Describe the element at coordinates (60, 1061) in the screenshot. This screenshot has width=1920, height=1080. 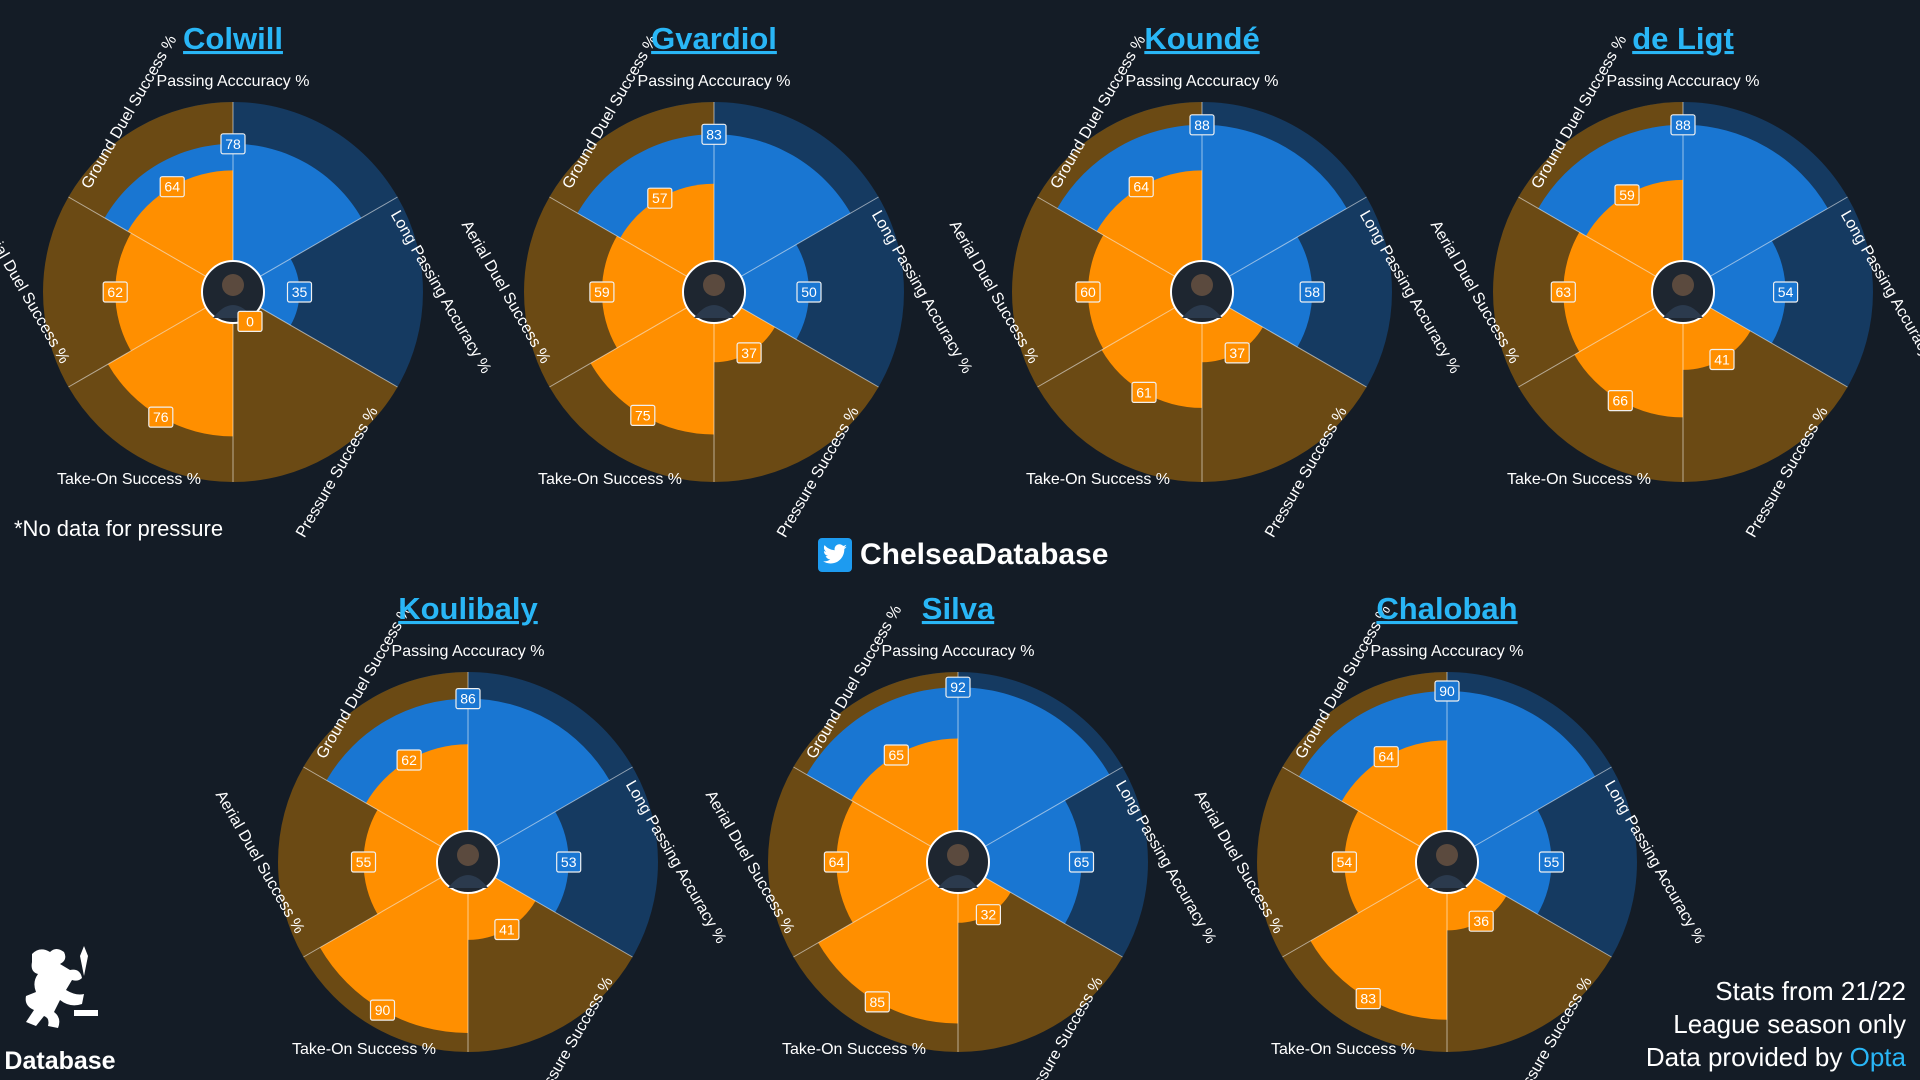
I see `logo-label: Database` at that location.